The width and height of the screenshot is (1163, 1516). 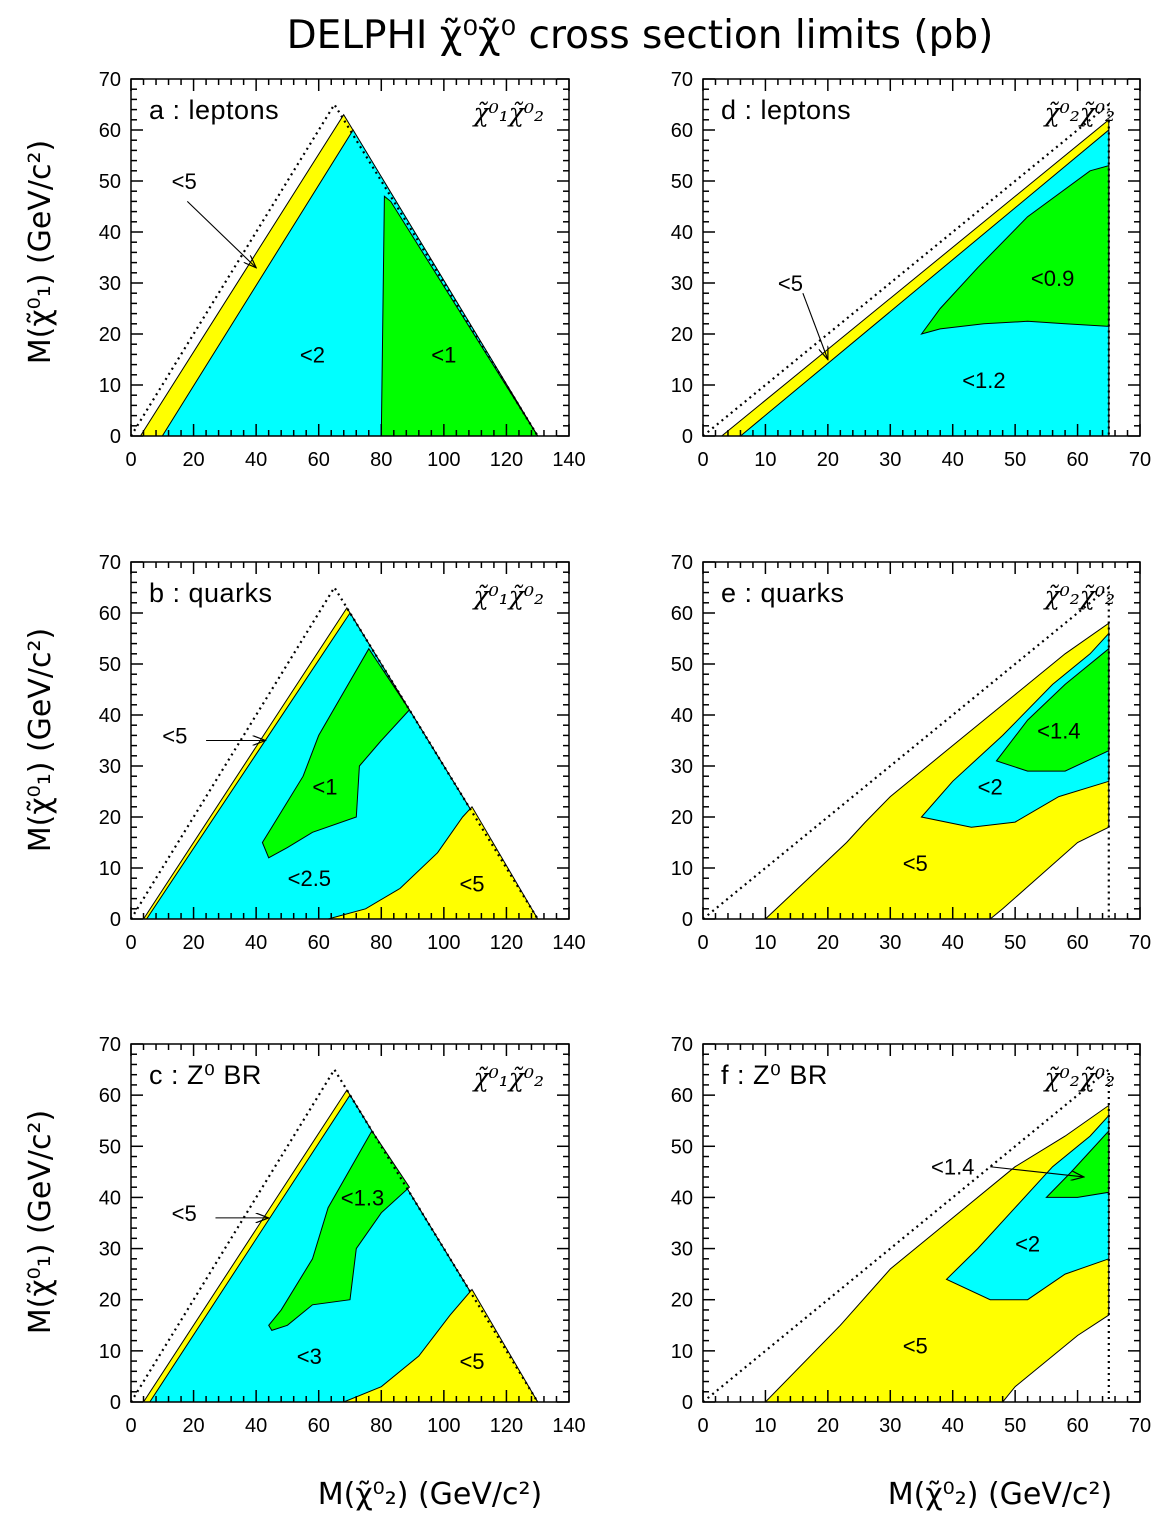 What do you see at coordinates (915, 863) in the screenshot?
I see `region-label-e: <5` at bounding box center [915, 863].